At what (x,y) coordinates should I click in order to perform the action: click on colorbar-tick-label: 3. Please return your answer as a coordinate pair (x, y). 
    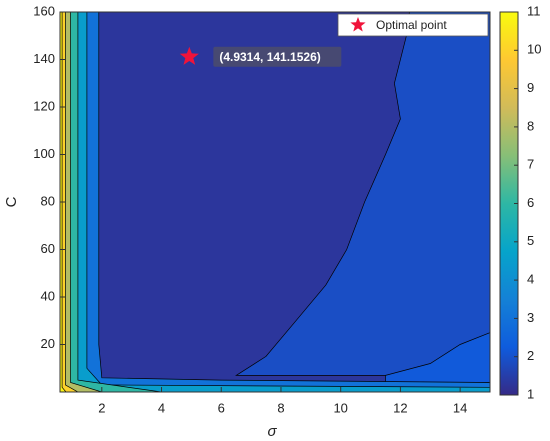
    Looking at the image, I should click on (530, 317).